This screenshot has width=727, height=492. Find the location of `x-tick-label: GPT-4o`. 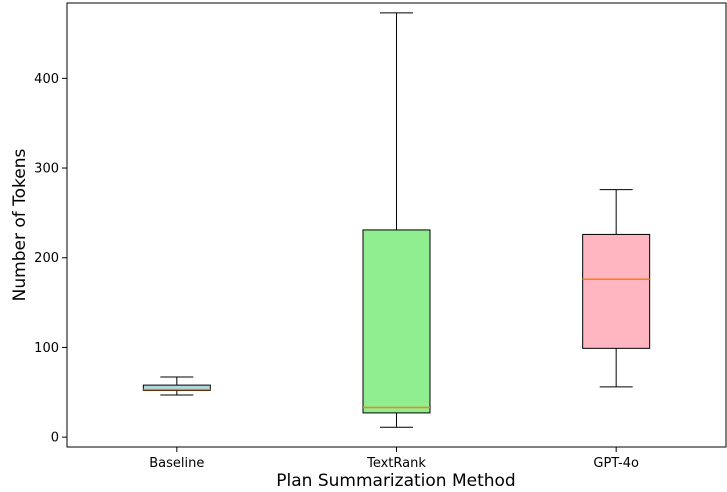

x-tick-label: GPT-4o is located at coordinates (616, 463).